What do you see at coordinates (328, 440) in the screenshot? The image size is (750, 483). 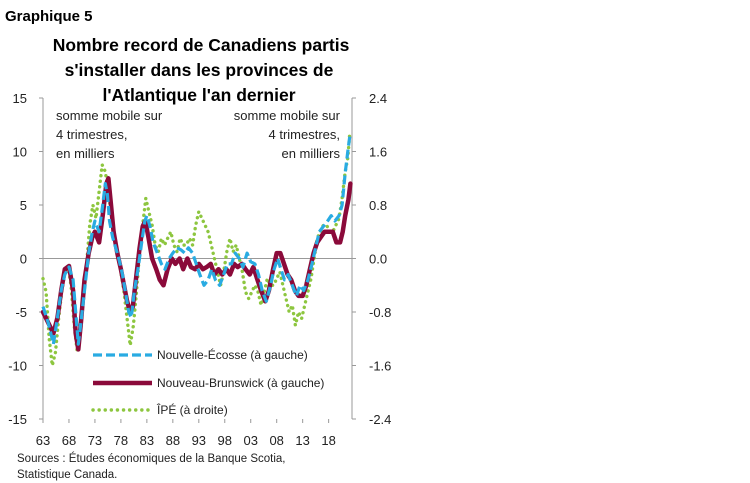 I see `x-tick-label: 18` at bounding box center [328, 440].